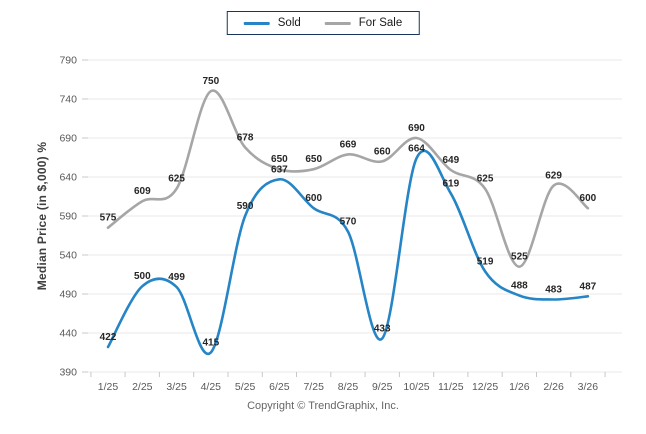 The width and height of the screenshot is (646, 434). What do you see at coordinates (450, 160) in the screenshot?
I see `for-sale-data-label: 649` at bounding box center [450, 160].